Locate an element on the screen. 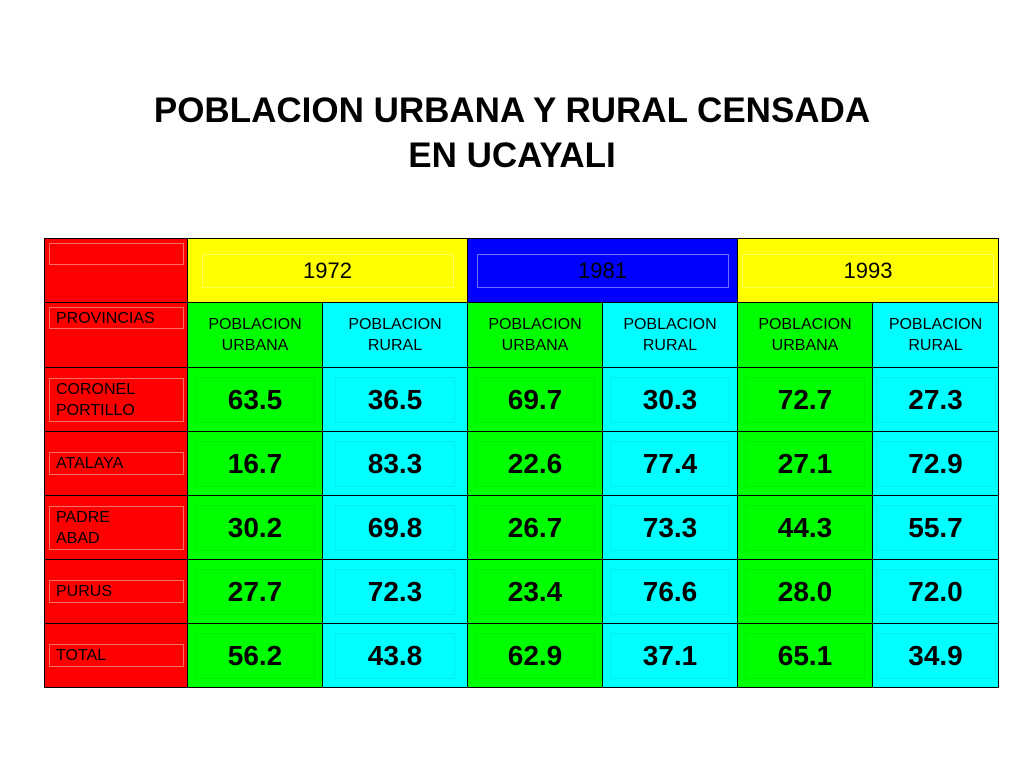 The image size is (1024, 768). value-cell: 69.8 is located at coordinates (395, 527).